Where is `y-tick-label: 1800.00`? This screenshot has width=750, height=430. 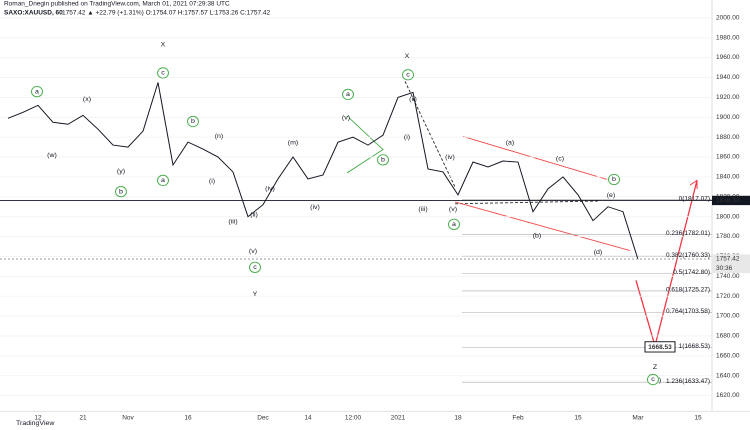
y-tick-label: 1800.00 is located at coordinates (728, 216).